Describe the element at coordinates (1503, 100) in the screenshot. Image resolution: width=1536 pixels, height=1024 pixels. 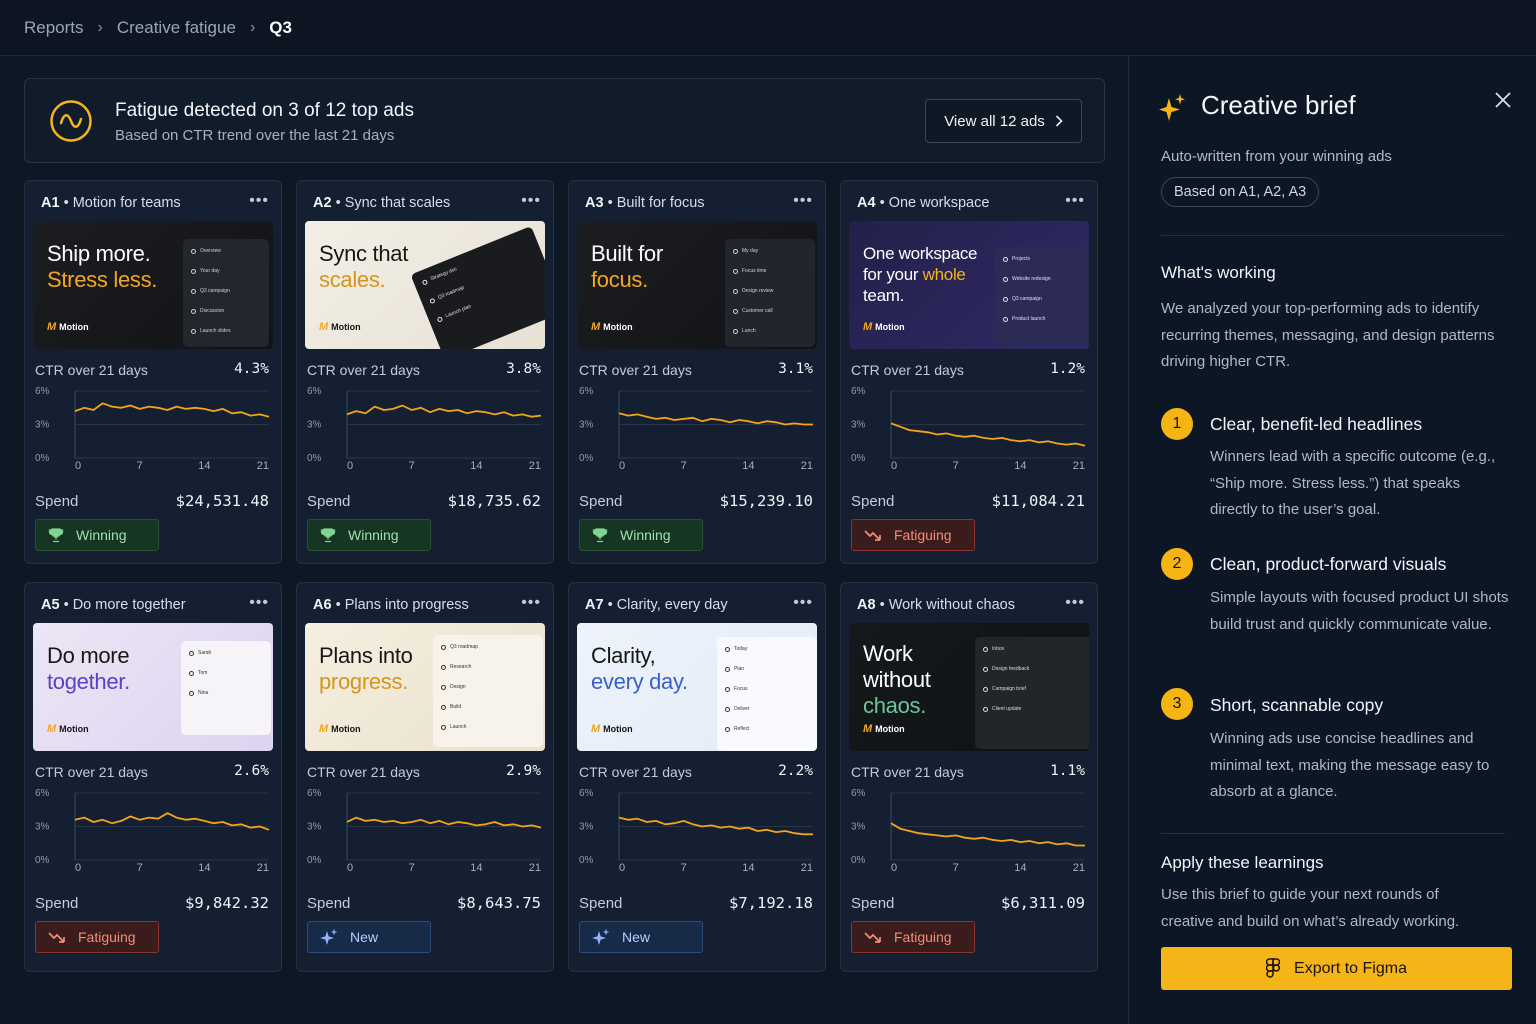
I see `close-icon` at that location.